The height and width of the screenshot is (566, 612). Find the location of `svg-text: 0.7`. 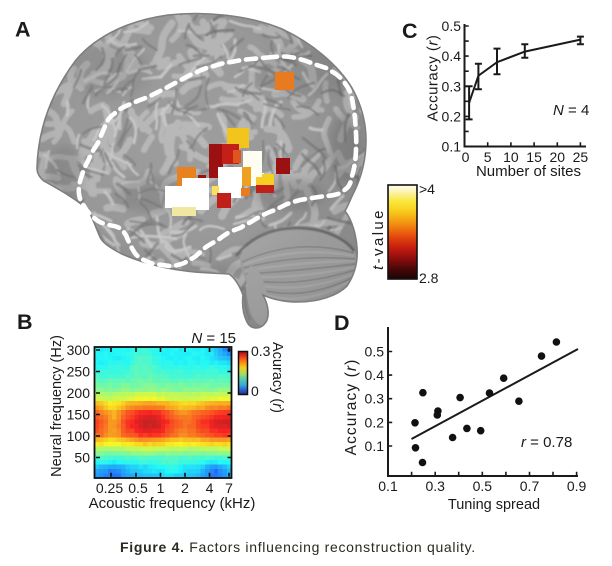

svg-text: 0.7 is located at coordinates (530, 486).